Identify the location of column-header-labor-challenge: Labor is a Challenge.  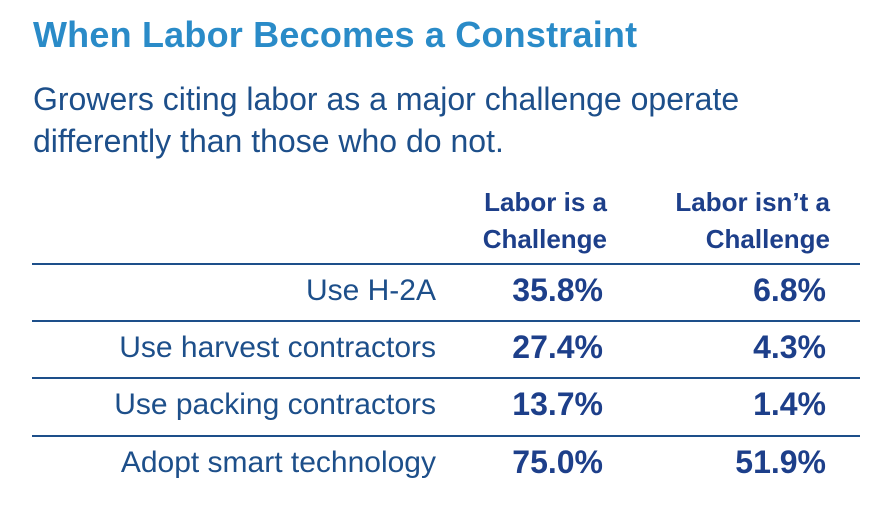
(545, 221).